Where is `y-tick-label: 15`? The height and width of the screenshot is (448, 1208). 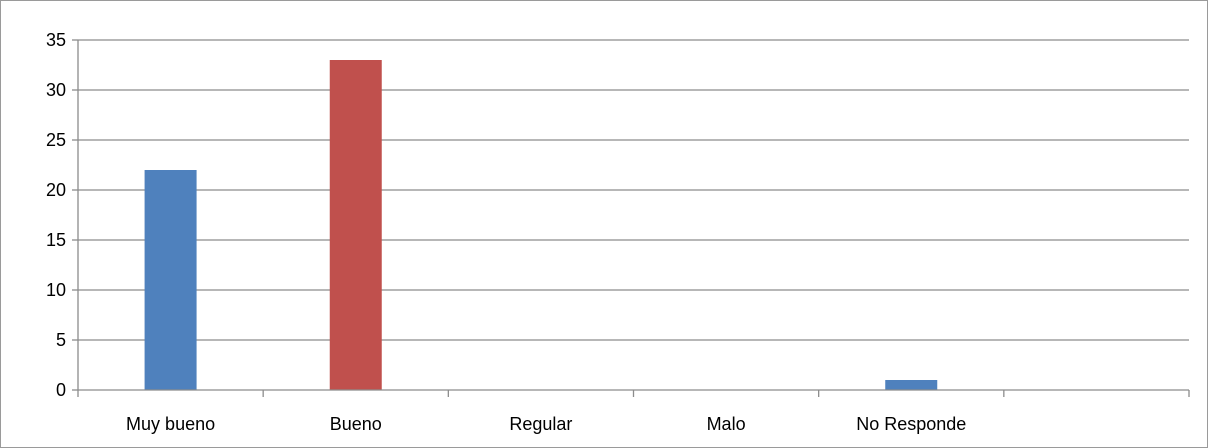 y-tick-label: 15 is located at coordinates (56, 240).